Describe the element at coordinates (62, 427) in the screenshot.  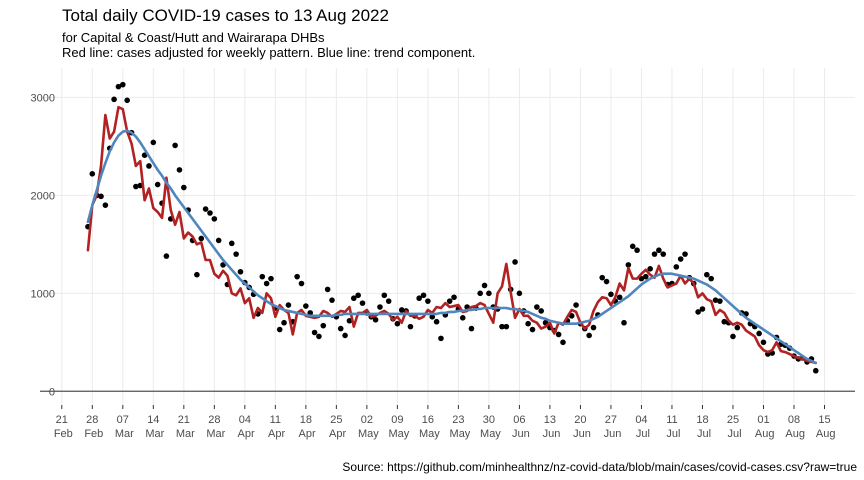
I see `x-tick-label: 21 Feb` at that location.